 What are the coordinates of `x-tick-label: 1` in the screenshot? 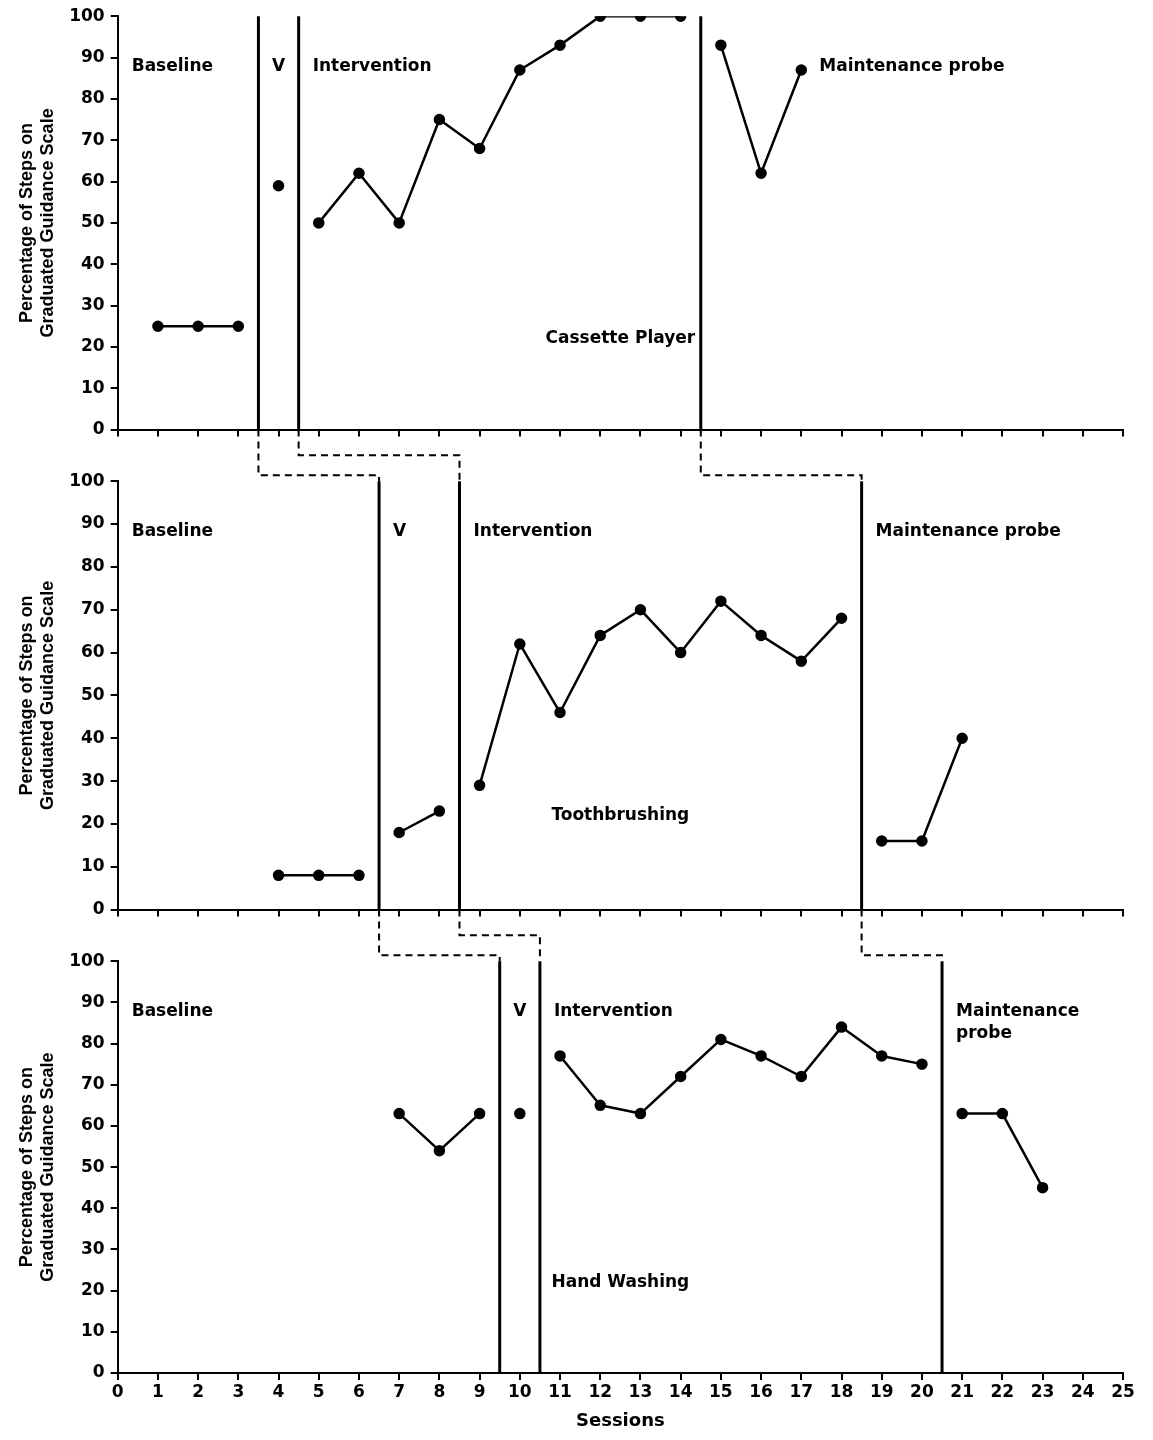 It's located at (157, 1390).